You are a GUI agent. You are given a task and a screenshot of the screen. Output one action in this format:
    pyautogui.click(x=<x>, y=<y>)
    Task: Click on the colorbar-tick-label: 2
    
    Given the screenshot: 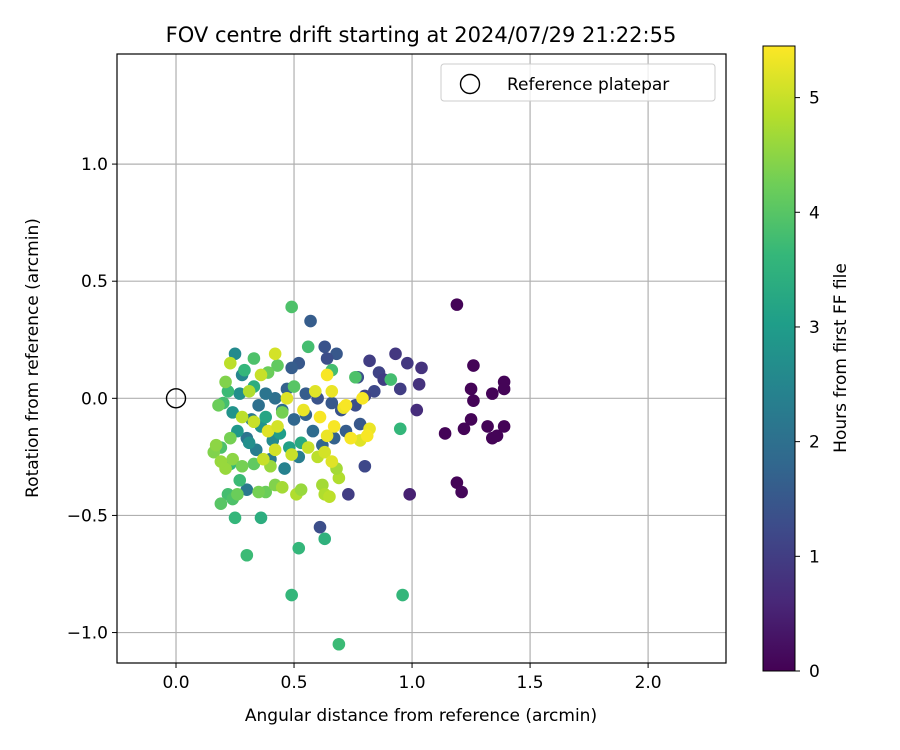 What is the action you would take?
    pyautogui.click(x=814, y=443)
    